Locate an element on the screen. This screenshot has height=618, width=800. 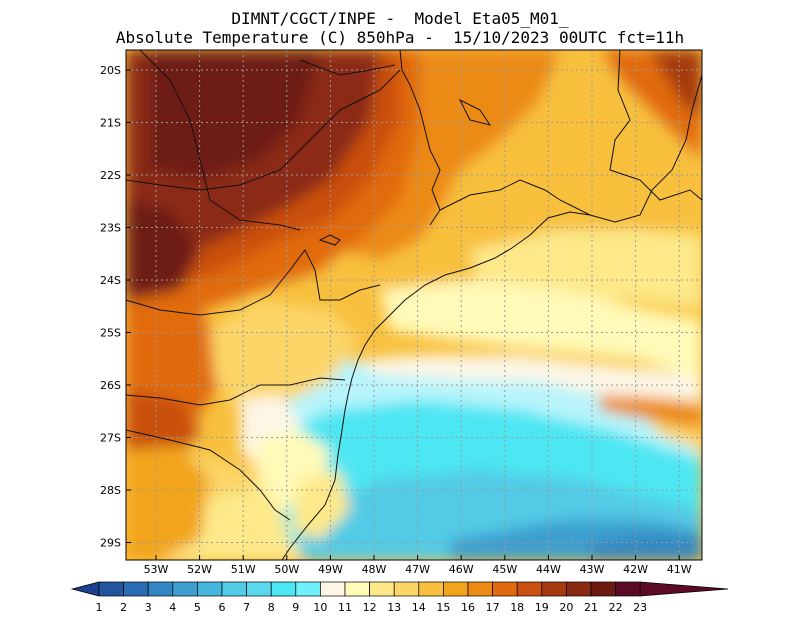
lon-label-53W: 53W is located at coordinates (156, 569).